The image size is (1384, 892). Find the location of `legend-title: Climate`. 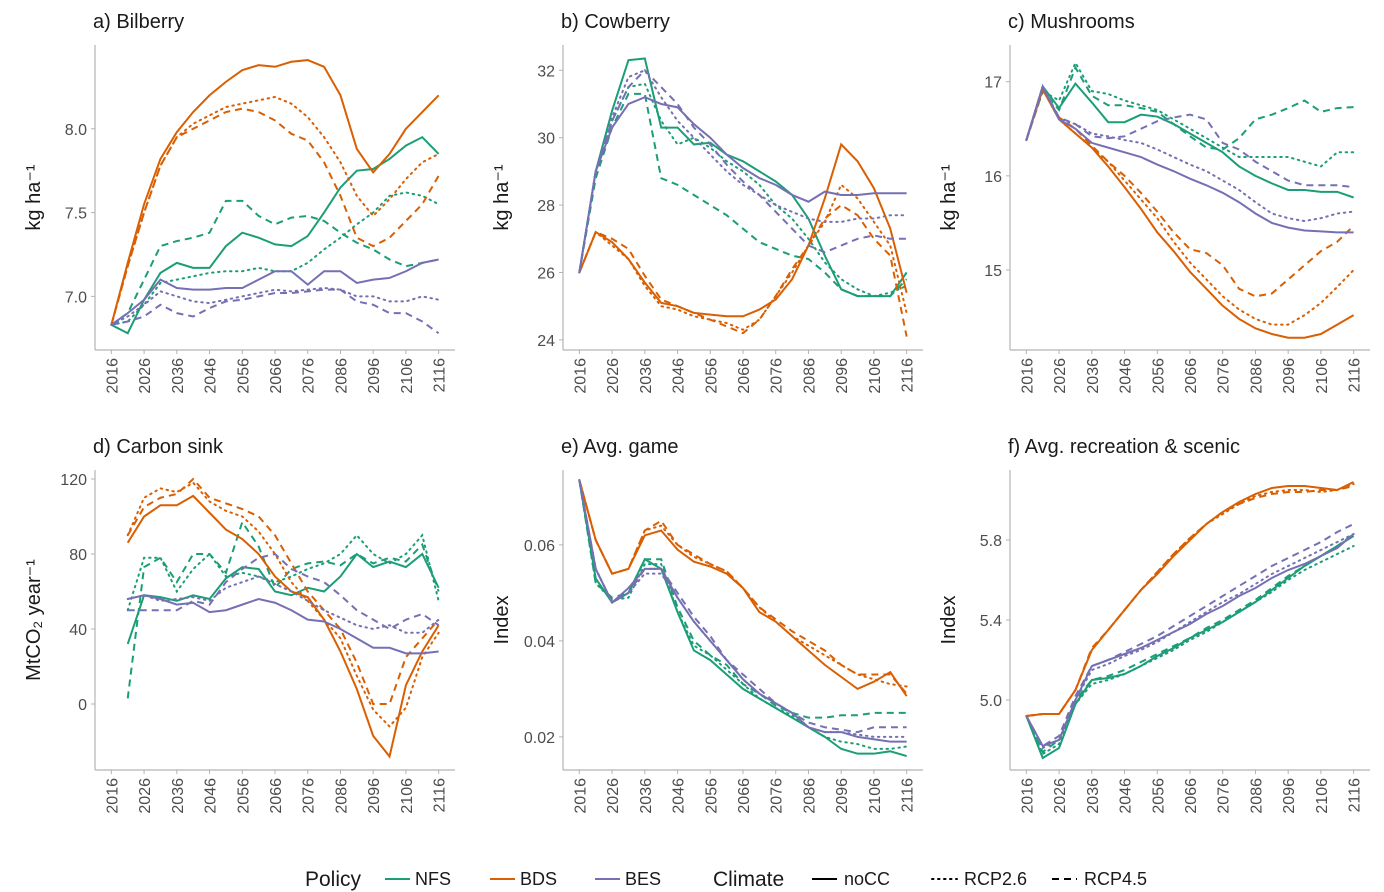

legend-title: Climate is located at coordinates (748, 879).